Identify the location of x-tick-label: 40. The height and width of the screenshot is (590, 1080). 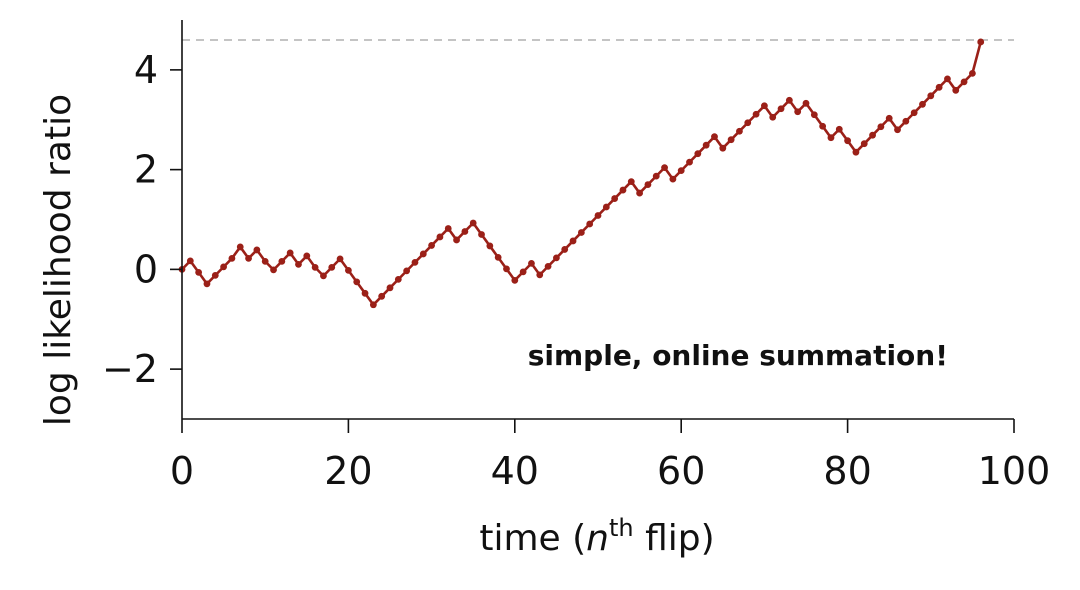
(515, 471).